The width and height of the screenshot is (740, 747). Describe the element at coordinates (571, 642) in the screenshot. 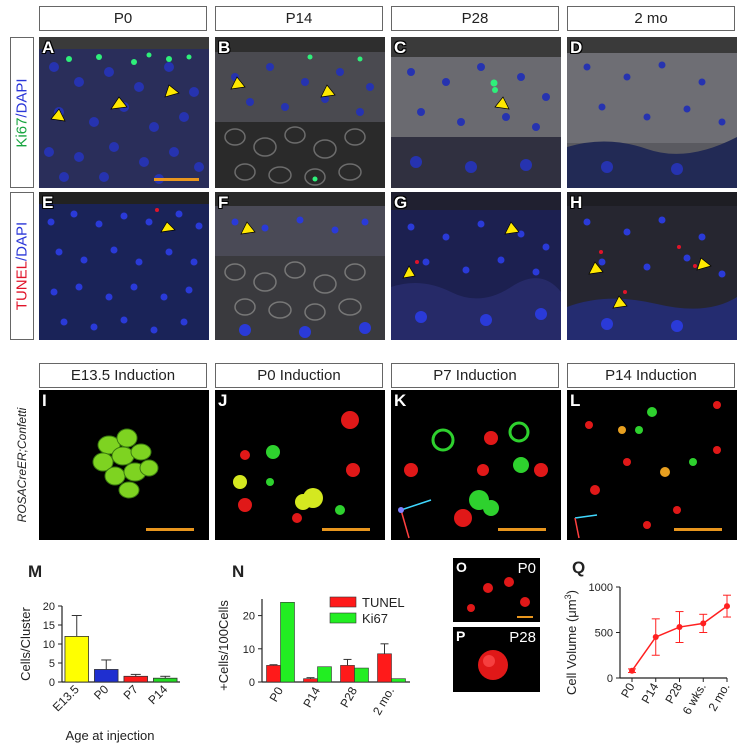

I see `q-ylabel: Cell Volume (μm3)` at that location.